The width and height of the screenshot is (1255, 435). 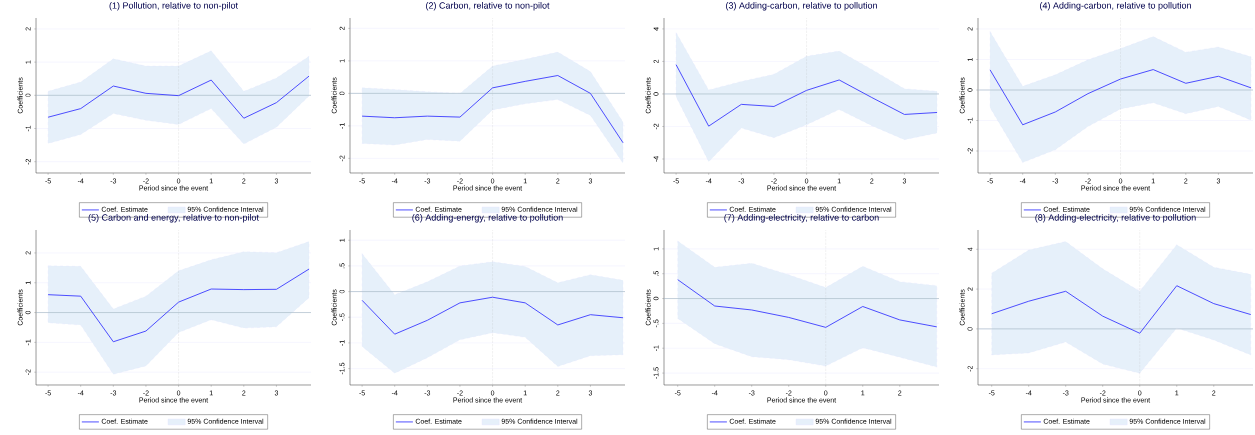 I want to click on chart-title: (7) Adding-electricity, relative to carbon, so click(x=801, y=218).